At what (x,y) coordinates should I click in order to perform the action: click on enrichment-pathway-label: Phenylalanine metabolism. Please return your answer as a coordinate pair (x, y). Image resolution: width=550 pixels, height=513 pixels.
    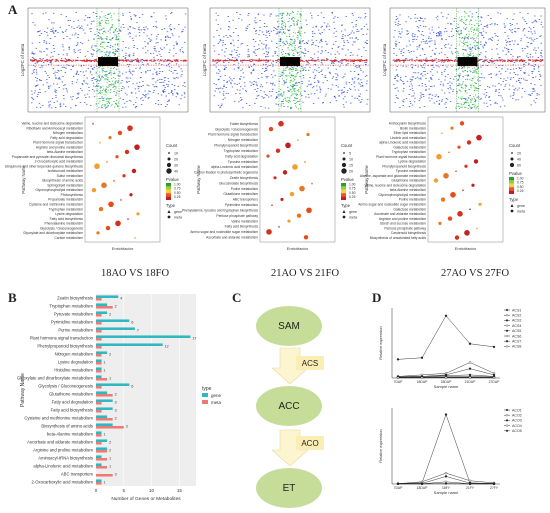
    Looking at the image, I should click on (64, 224).